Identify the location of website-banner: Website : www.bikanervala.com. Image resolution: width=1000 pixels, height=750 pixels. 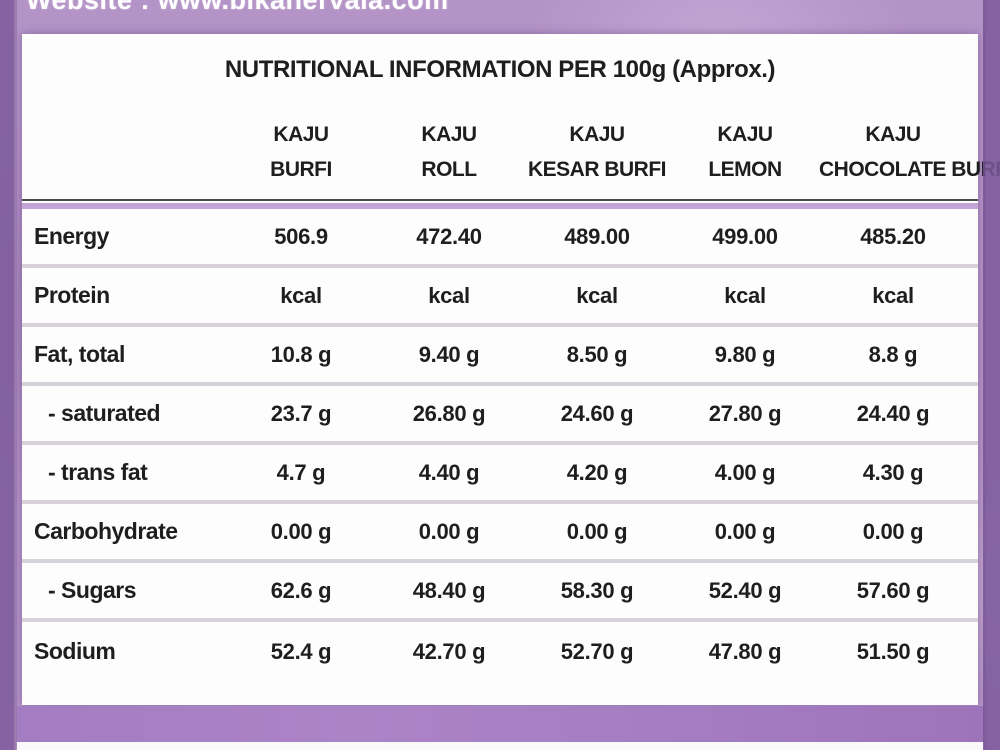
(237, 8).